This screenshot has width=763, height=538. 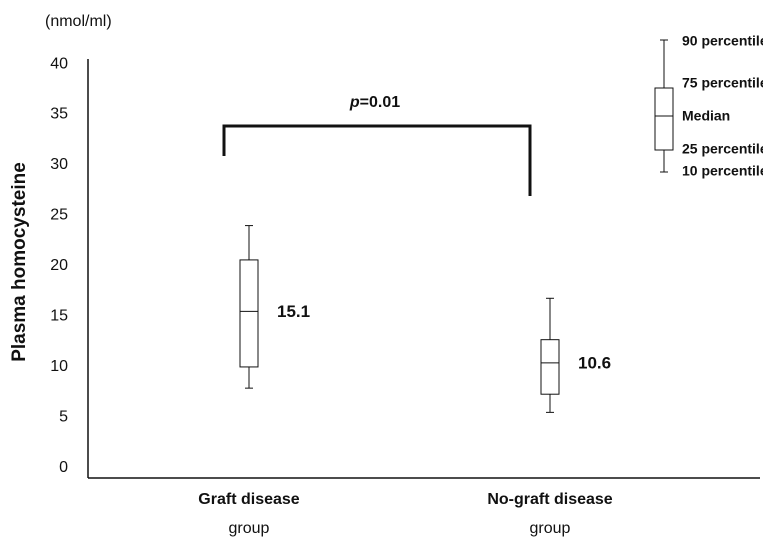 I want to click on significance-bracket, so click(x=377, y=160).